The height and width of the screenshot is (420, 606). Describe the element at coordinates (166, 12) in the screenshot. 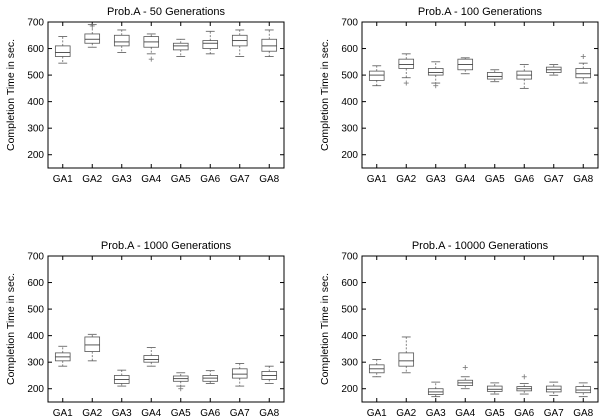

I see `chart-title: Prob.A - 50 Generations` at that location.